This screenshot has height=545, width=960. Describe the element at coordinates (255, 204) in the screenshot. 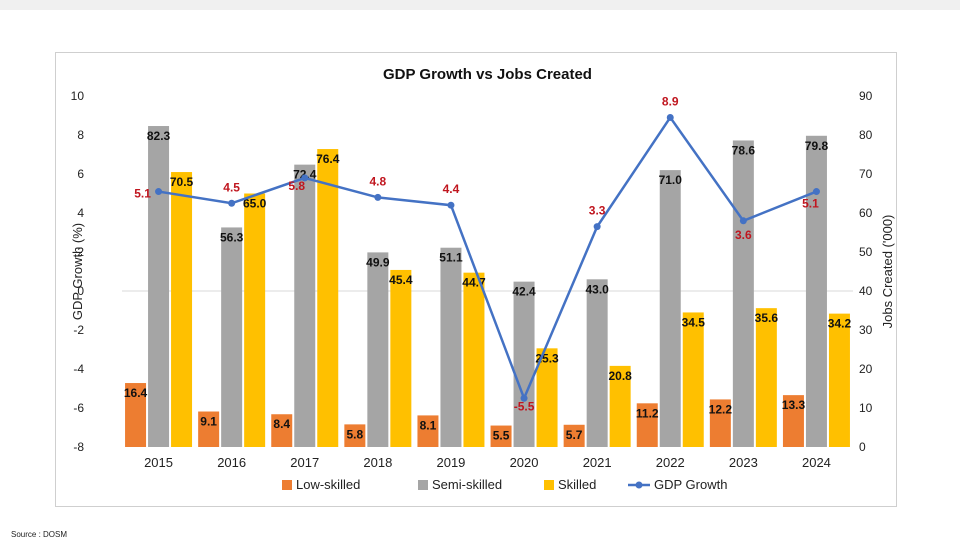

I see `skilled-value-label: 65.0` at that location.